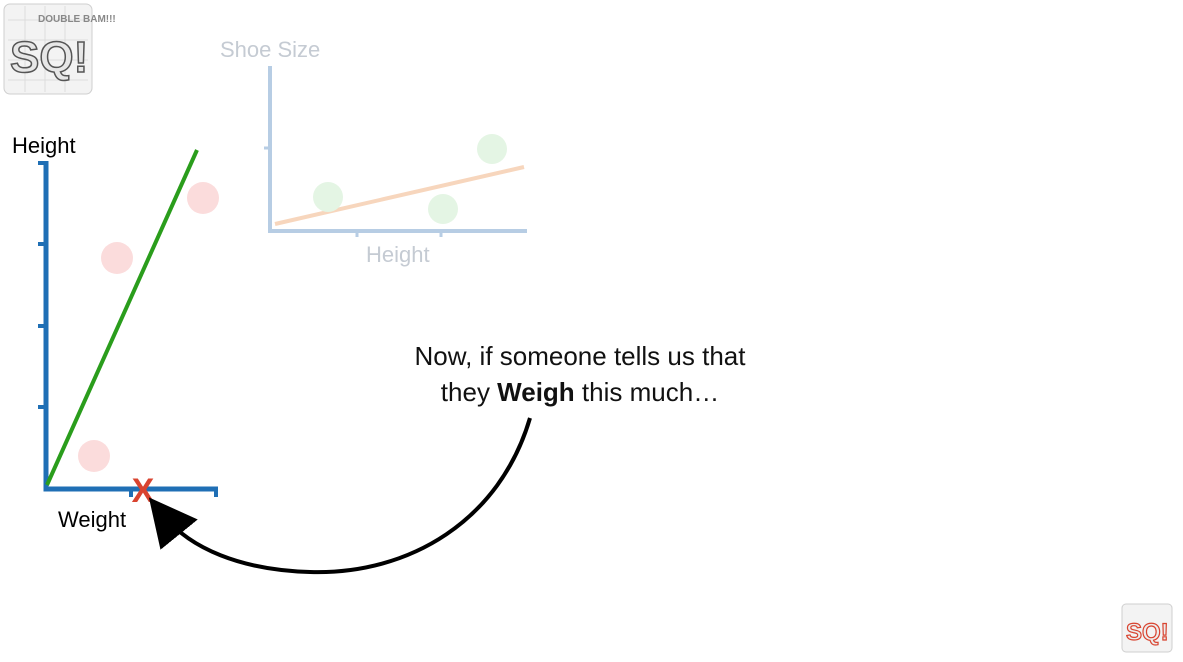 The image size is (1183, 662). I want to click on main-plot-xlabel: Weight, so click(92, 519).